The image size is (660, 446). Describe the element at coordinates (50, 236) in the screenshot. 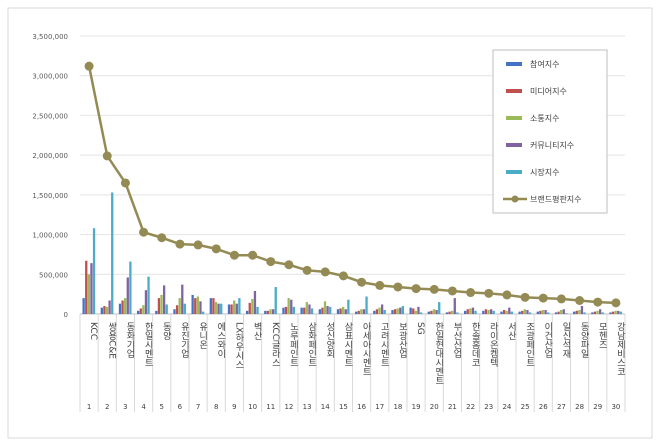

I see `y-tick-label: 1,000,000` at that location.